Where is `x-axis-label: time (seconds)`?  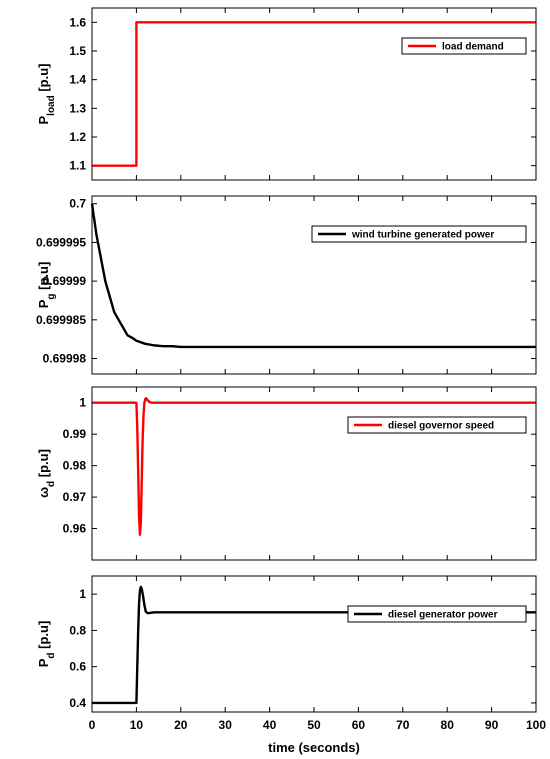 x-axis-label: time (seconds) is located at coordinates (314, 747).